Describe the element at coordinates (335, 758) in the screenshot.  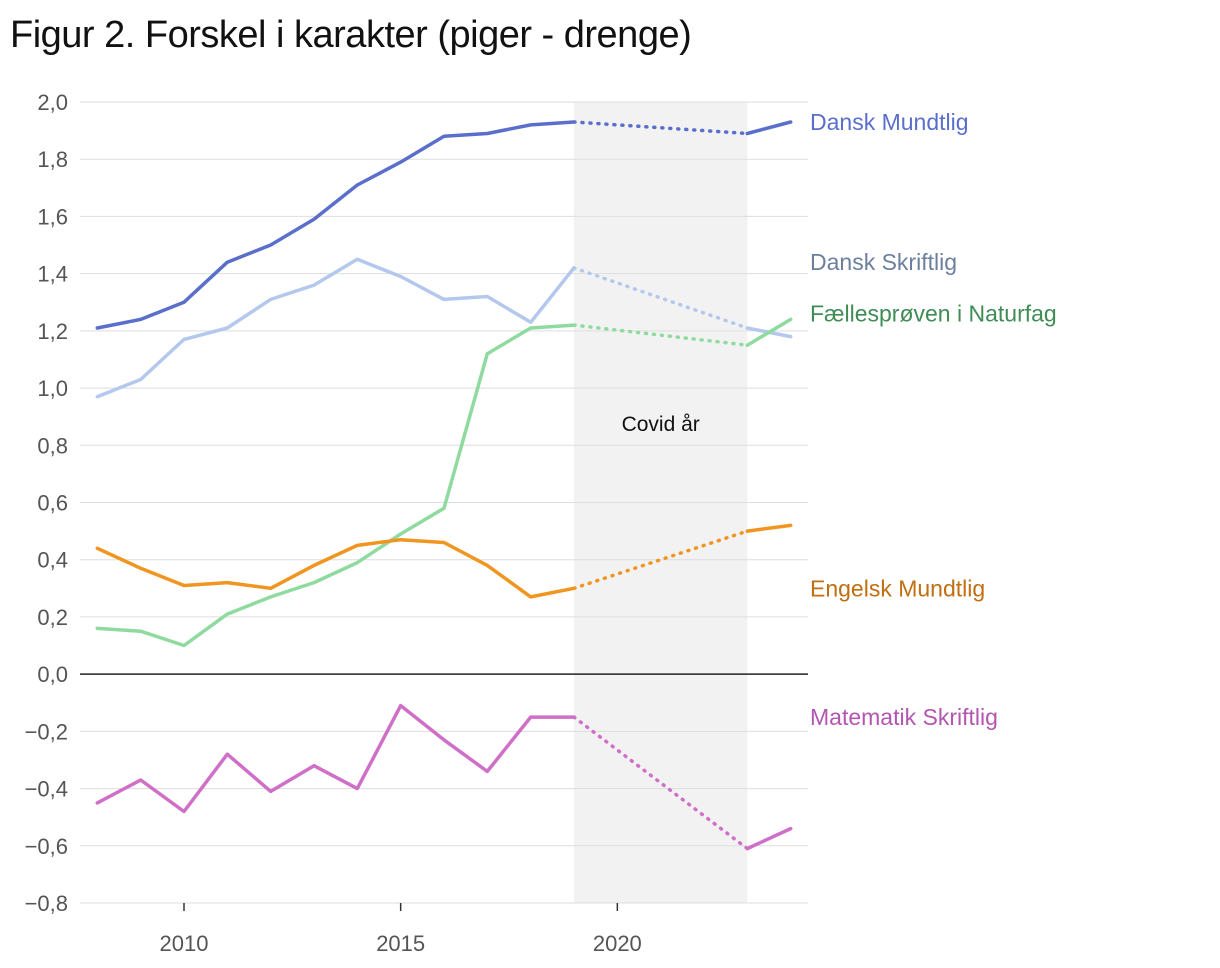
I see `series-line-matematik-skriftlig` at that location.